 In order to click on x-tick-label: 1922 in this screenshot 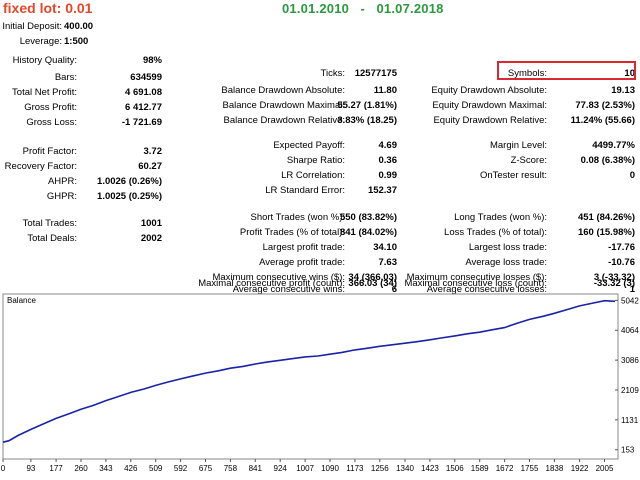, I will do `click(580, 468)`.